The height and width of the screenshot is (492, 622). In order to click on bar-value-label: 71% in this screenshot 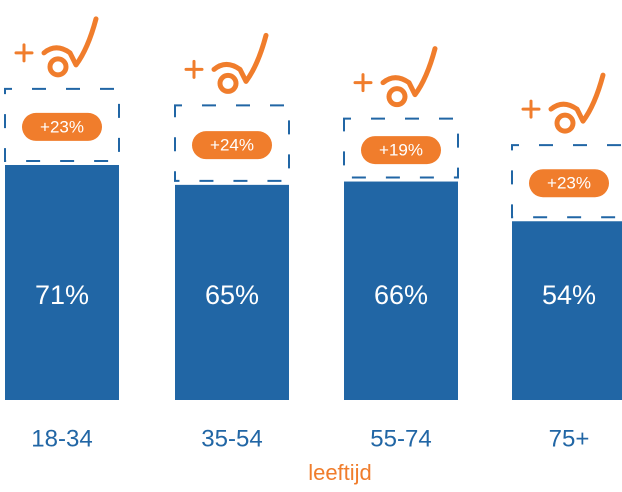, I will do `click(62, 295)`.